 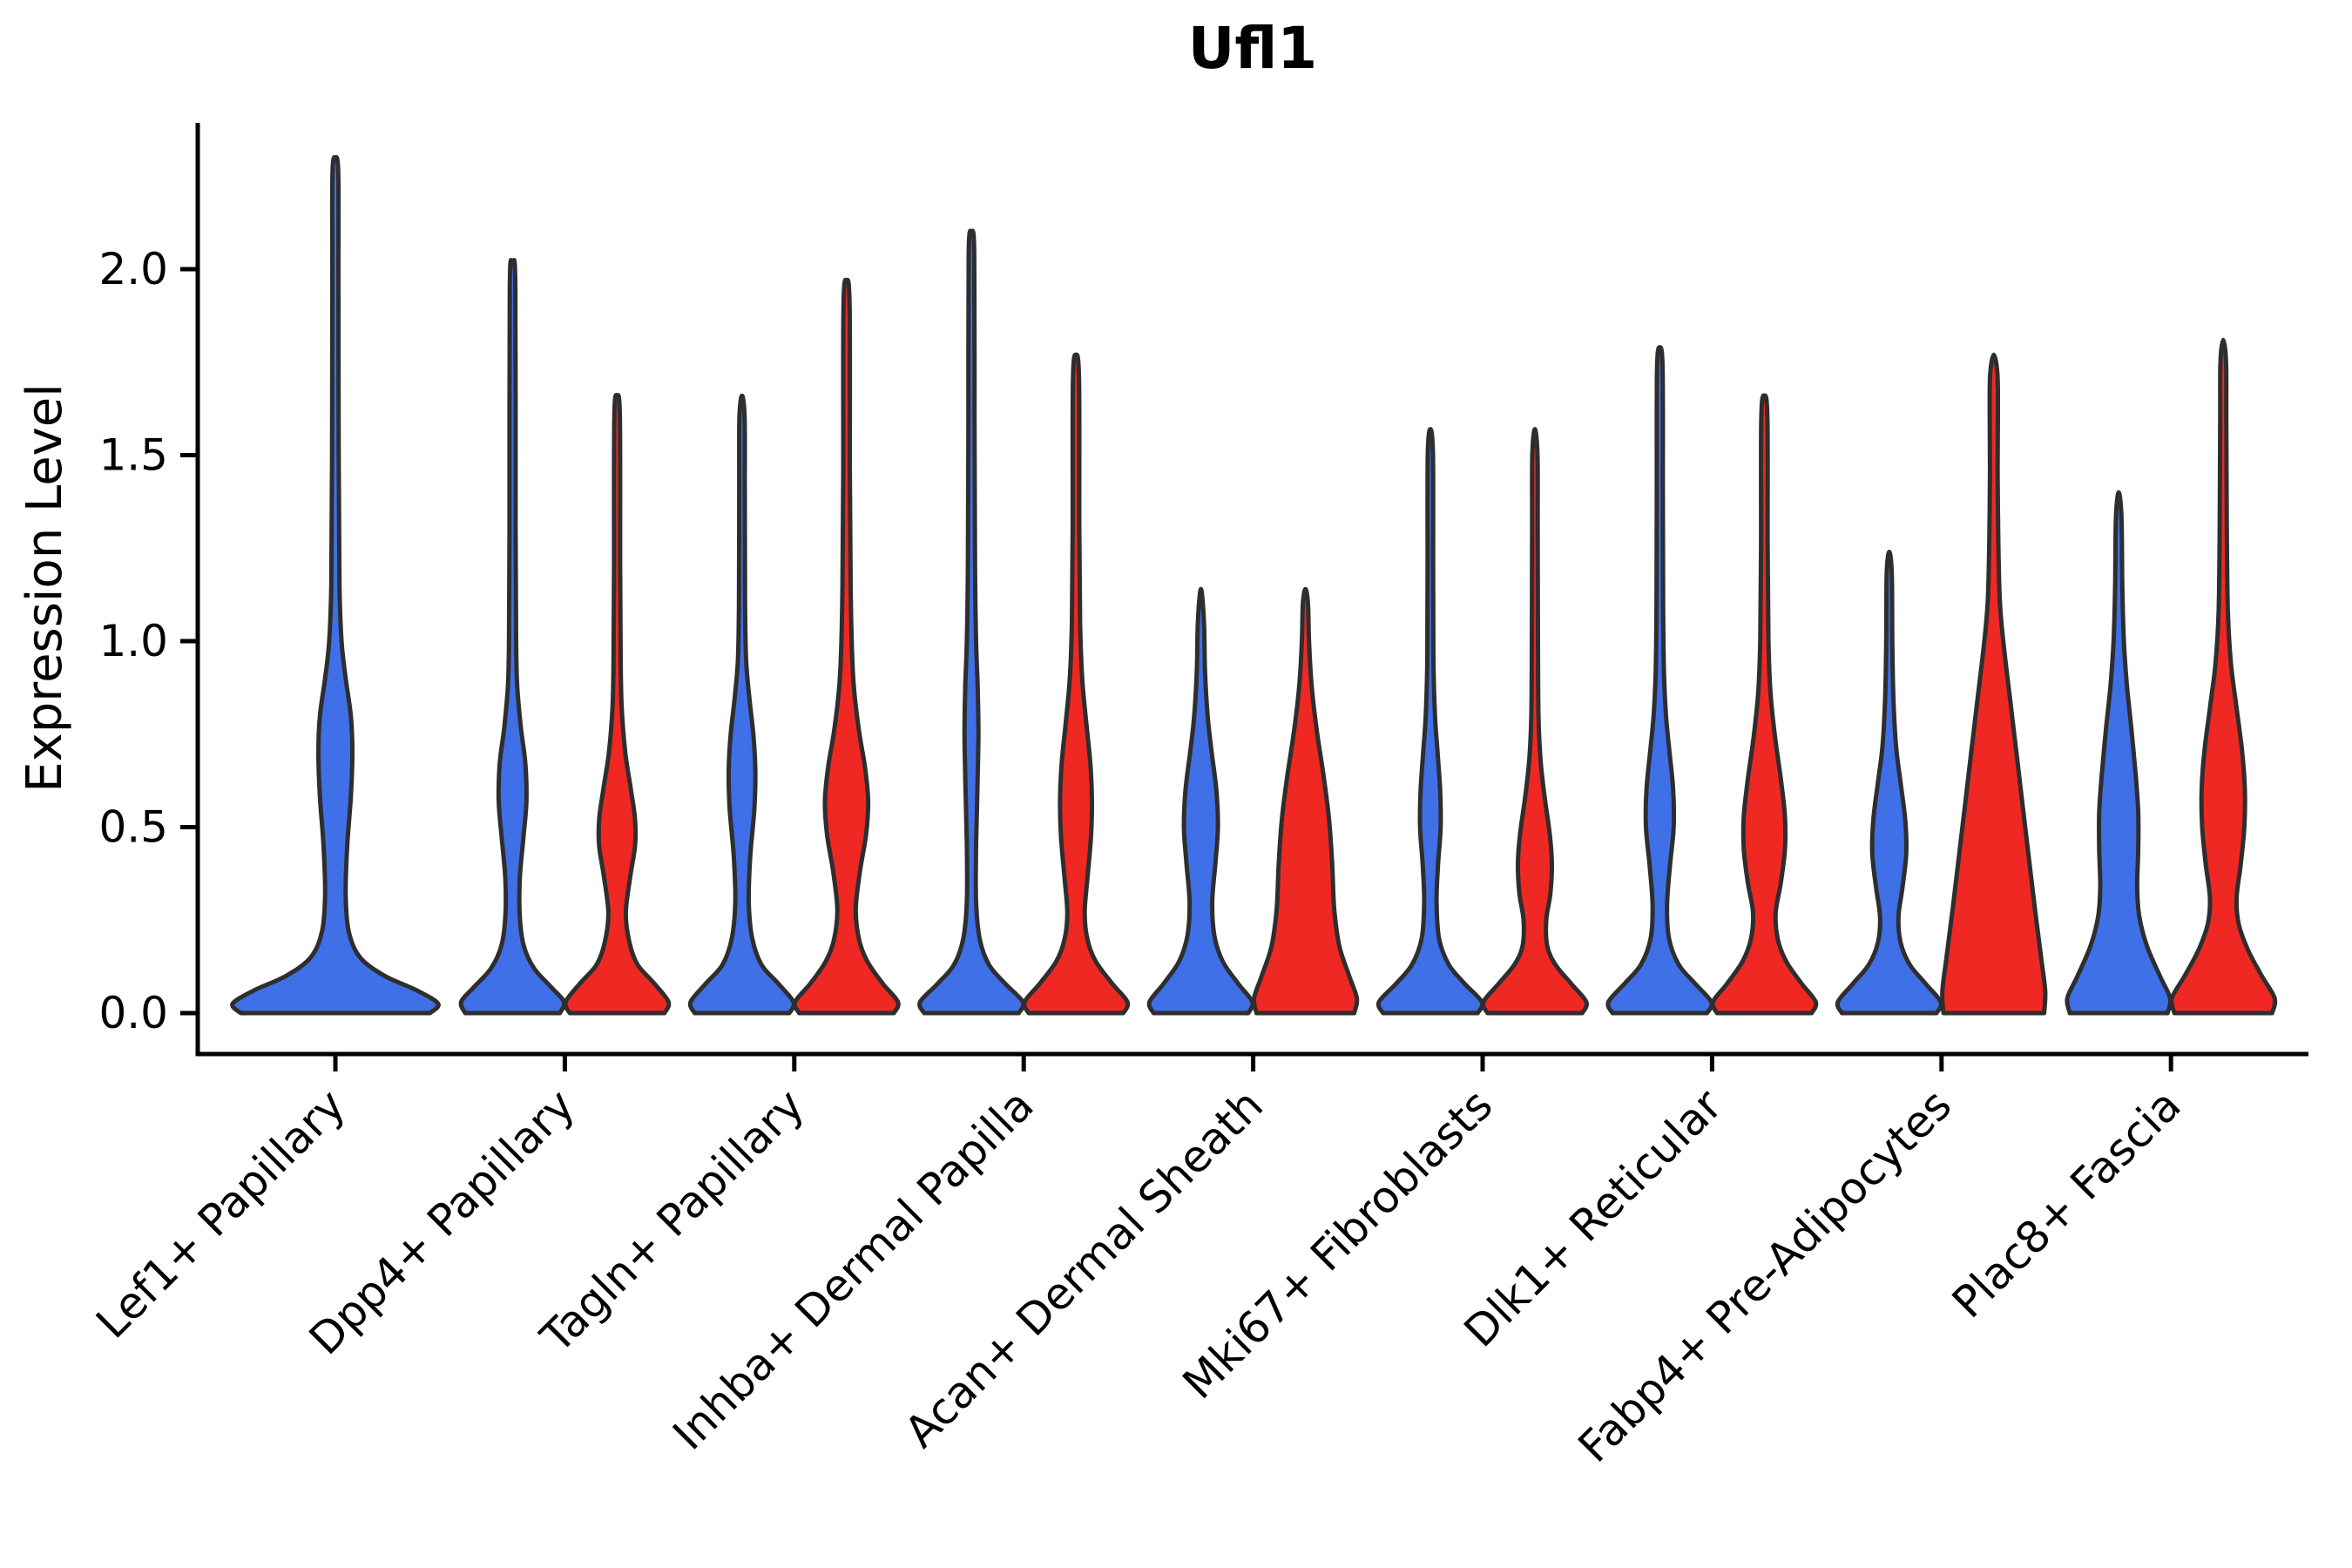 I want to click on y-tick-label: 1.5, so click(x=133, y=455).